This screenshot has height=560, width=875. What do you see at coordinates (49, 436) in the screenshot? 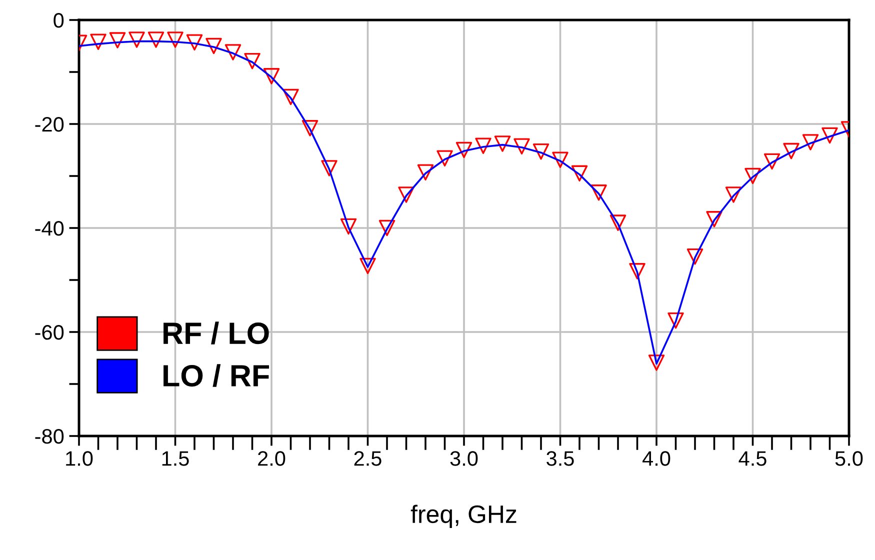
I see `y-tick-label: -80` at bounding box center [49, 436].